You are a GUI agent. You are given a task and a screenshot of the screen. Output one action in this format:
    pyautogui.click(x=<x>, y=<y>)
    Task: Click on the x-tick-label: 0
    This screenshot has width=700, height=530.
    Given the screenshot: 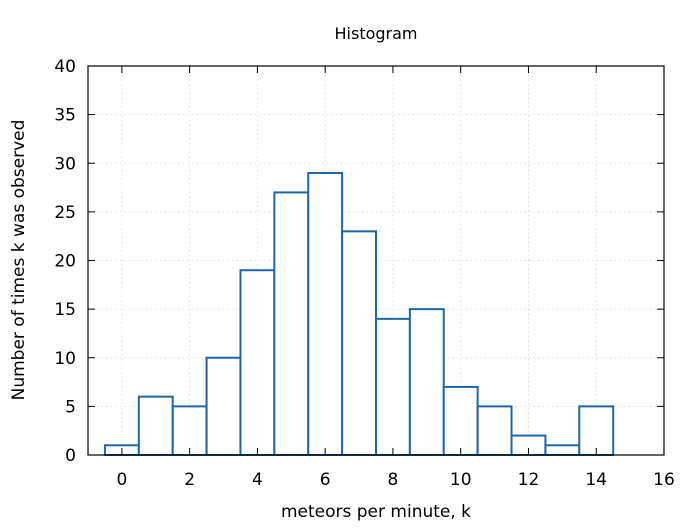 What is the action you would take?
    pyautogui.click(x=121, y=480)
    